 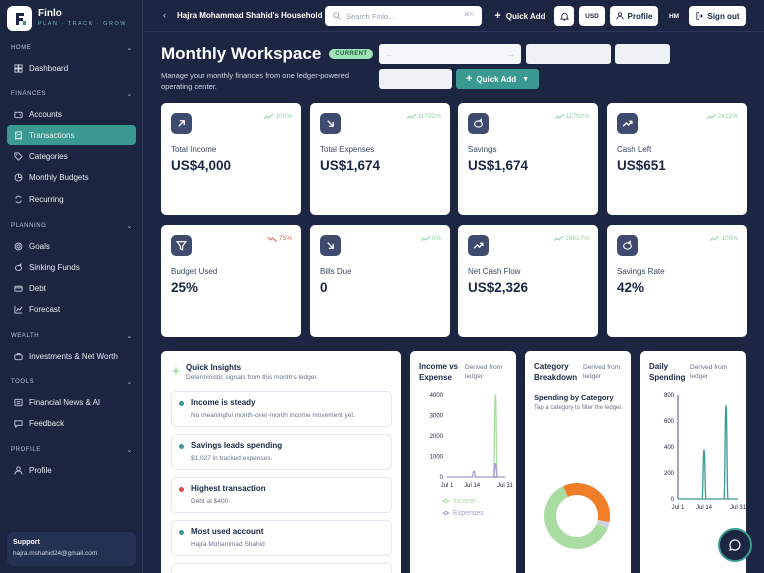 What do you see at coordinates (55, 553) in the screenshot?
I see `support-email: hajra.mshahid24@gmail.com` at bounding box center [55, 553].